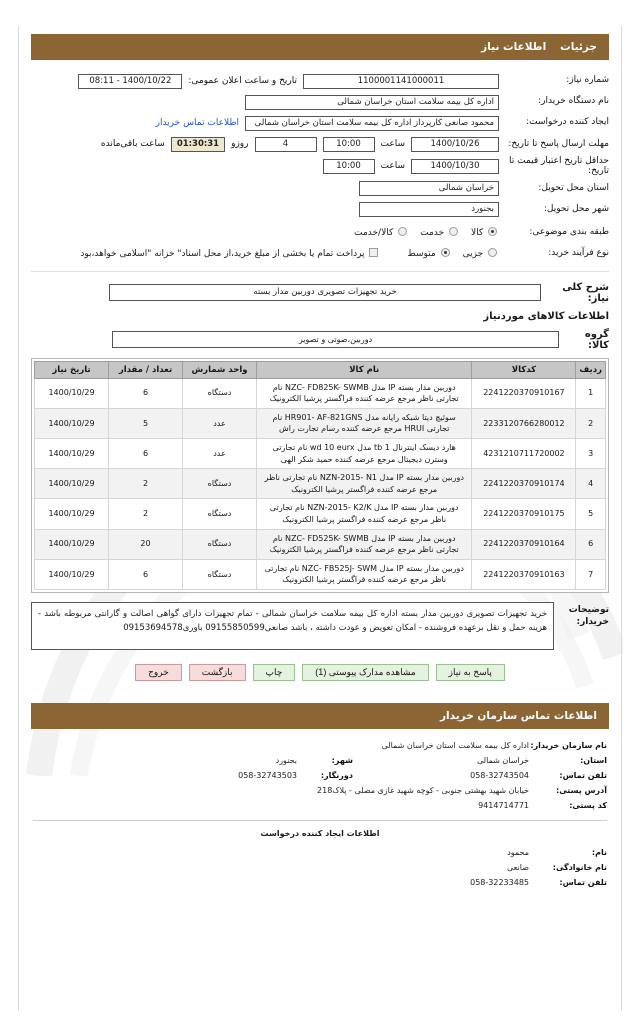 This screenshot has width=639, height=1027. Describe the element at coordinates (320, 233) in the screenshot. I see `field-classification: طبقه بندی موضوعی: کالا خدمت کالا/خدمت` at that location.